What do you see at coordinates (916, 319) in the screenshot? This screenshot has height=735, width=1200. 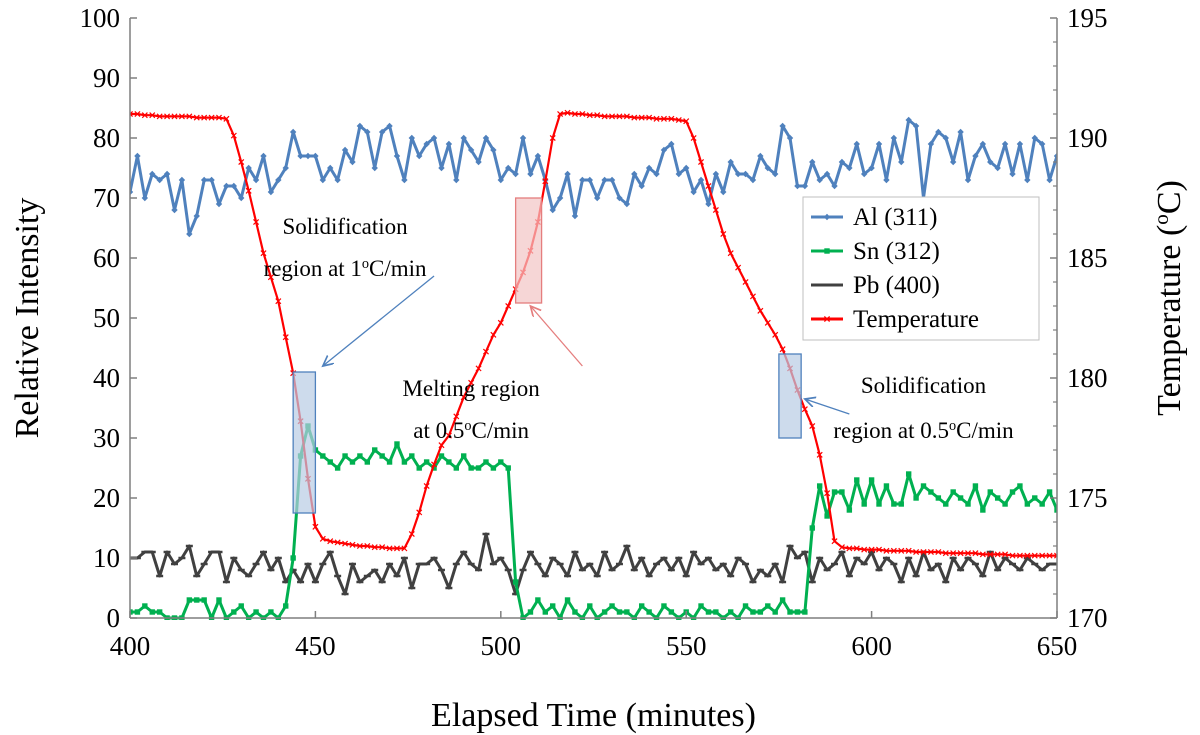 I see `legend-label: Temperature` at bounding box center [916, 319].